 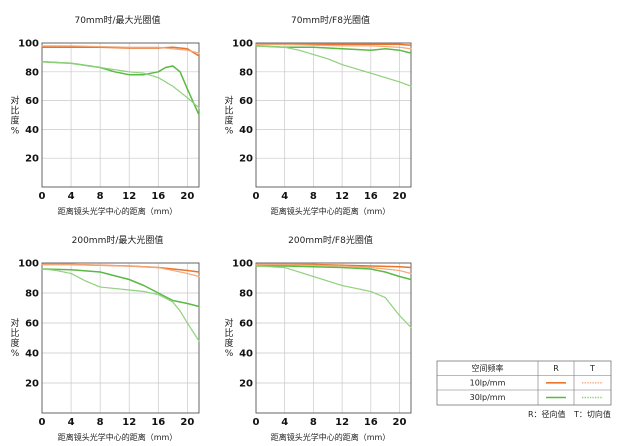 What do you see at coordinates (592, 368) in the screenshot?
I see `legend-header-t: T` at bounding box center [592, 368].